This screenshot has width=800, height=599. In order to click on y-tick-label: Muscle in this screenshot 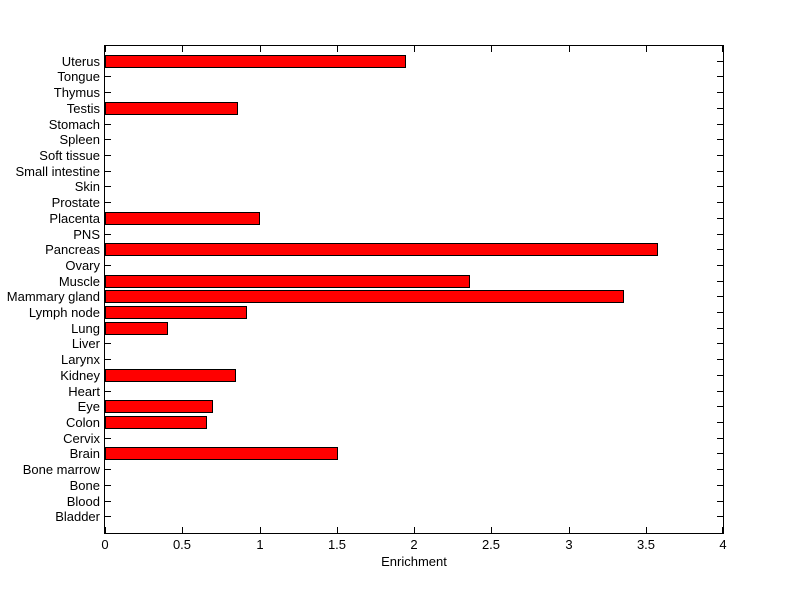, I will do `click(79, 281)`.